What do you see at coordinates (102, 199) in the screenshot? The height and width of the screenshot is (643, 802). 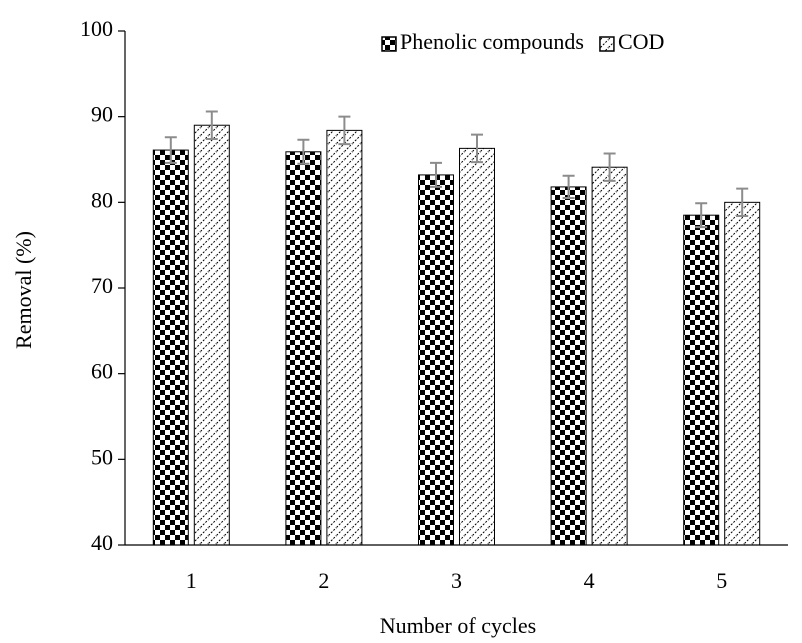 I see `y-tick-label: 80` at bounding box center [102, 199].